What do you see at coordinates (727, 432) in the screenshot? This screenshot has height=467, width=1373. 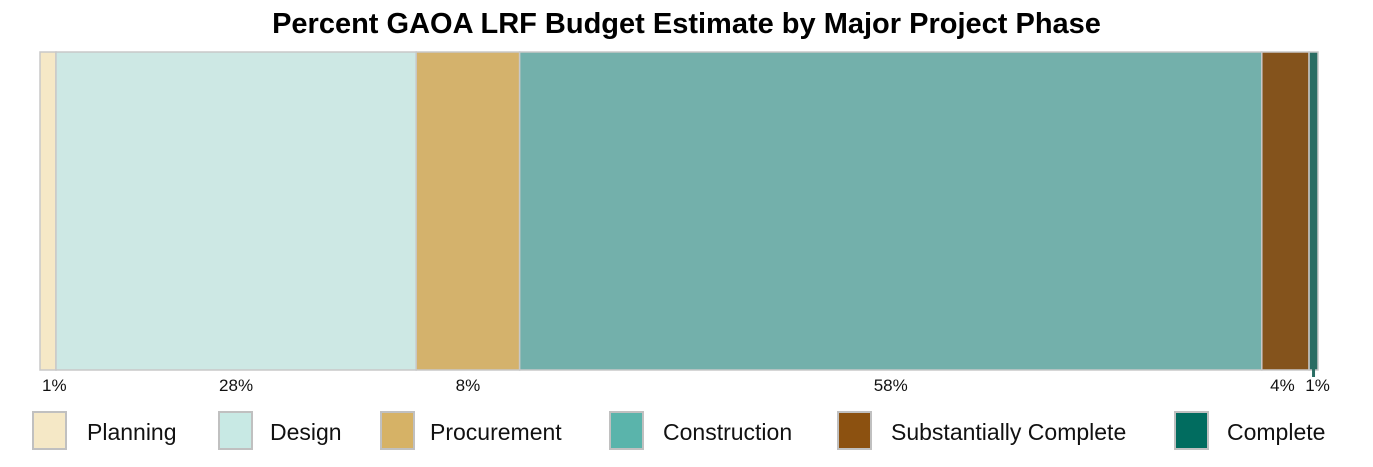 I see `legend-label-construction: Construction` at bounding box center [727, 432].